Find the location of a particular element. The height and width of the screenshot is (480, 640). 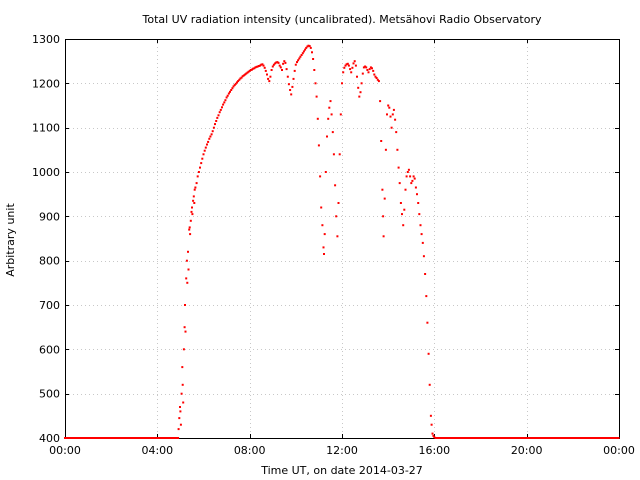

x-tick-label: 00:00 is located at coordinates (65, 450).